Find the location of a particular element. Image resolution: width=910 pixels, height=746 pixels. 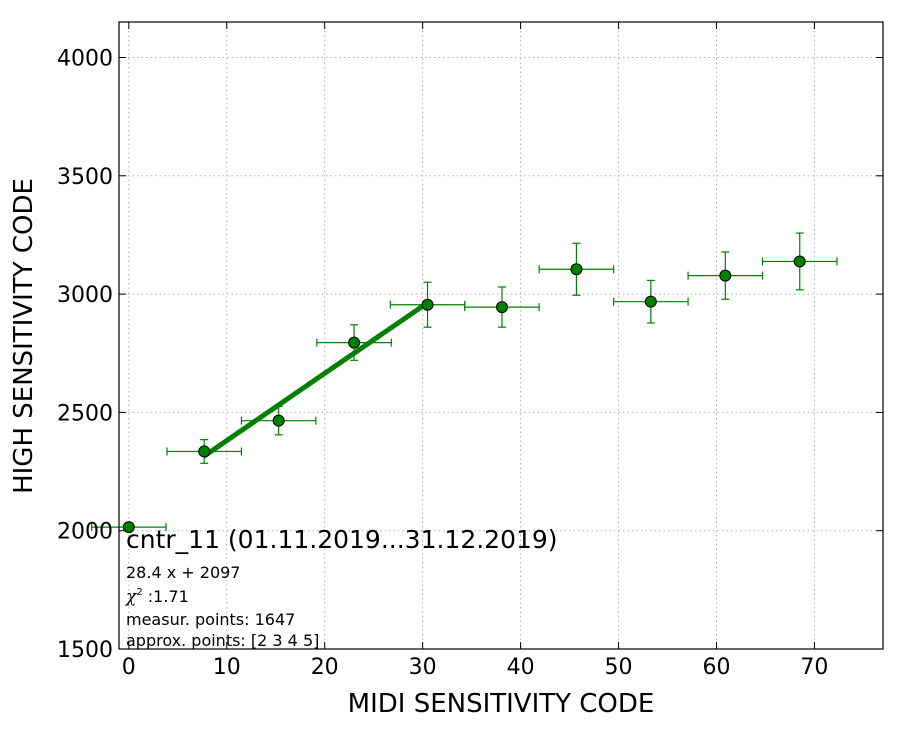

x-tick-label: 0 is located at coordinates (129, 667).